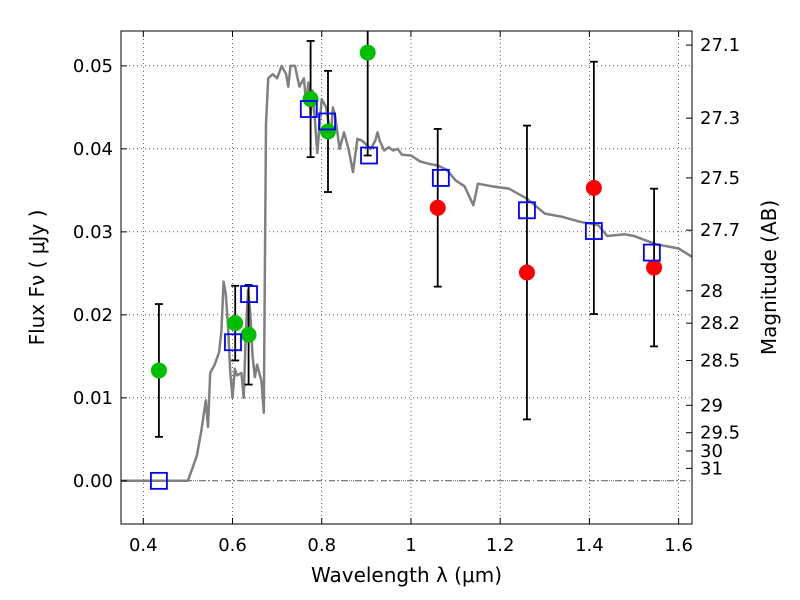 This screenshot has width=800, height=600. I want to click on right-tick-label: 28.2, so click(720, 323).